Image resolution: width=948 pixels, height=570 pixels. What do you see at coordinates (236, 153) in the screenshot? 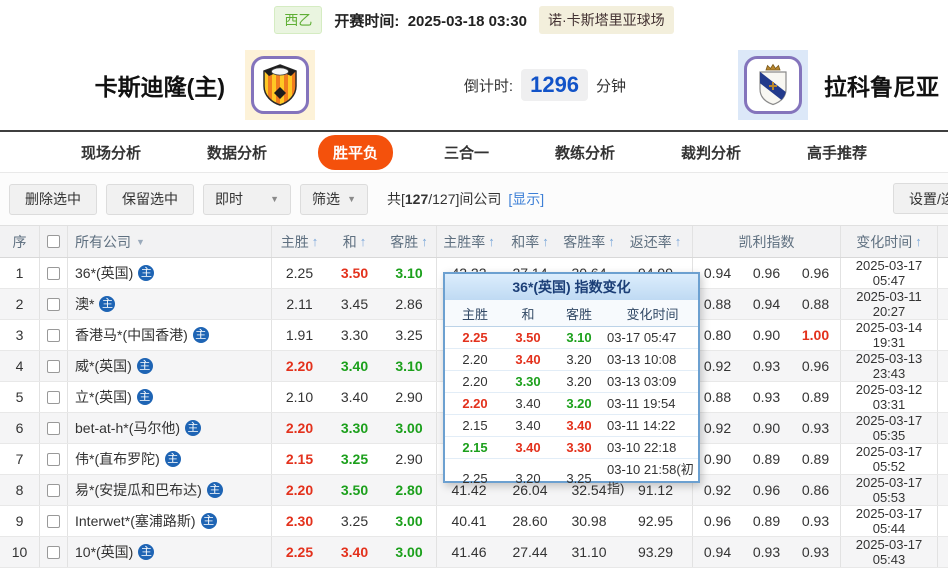
I see `tab-data: 数据分析` at bounding box center [236, 153].